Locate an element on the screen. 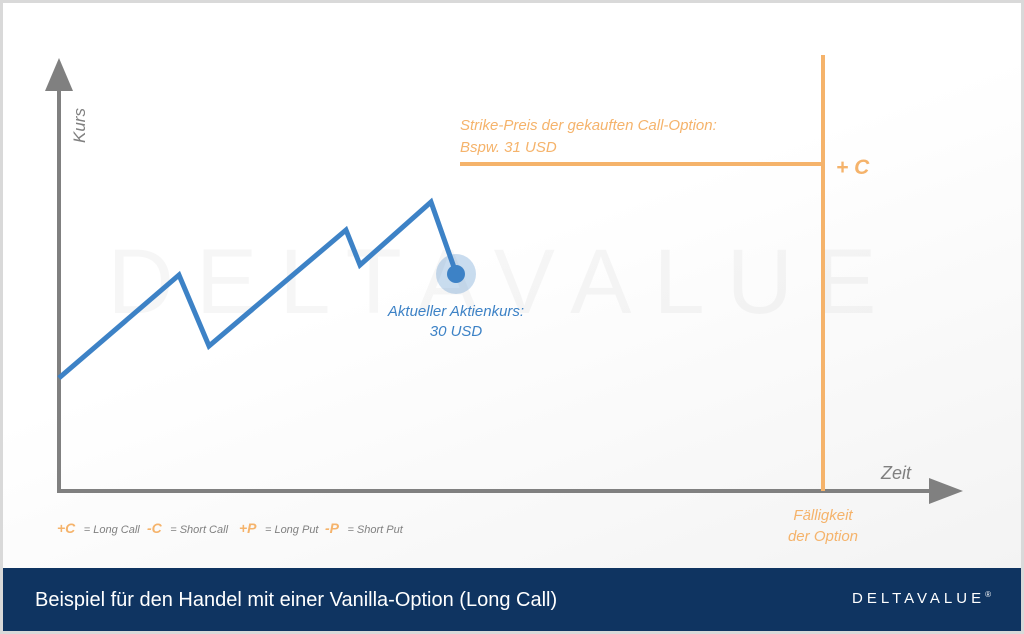 The height and width of the screenshot is (634, 1024). strike-value: Bspw. 31 USD is located at coordinates (508, 147).